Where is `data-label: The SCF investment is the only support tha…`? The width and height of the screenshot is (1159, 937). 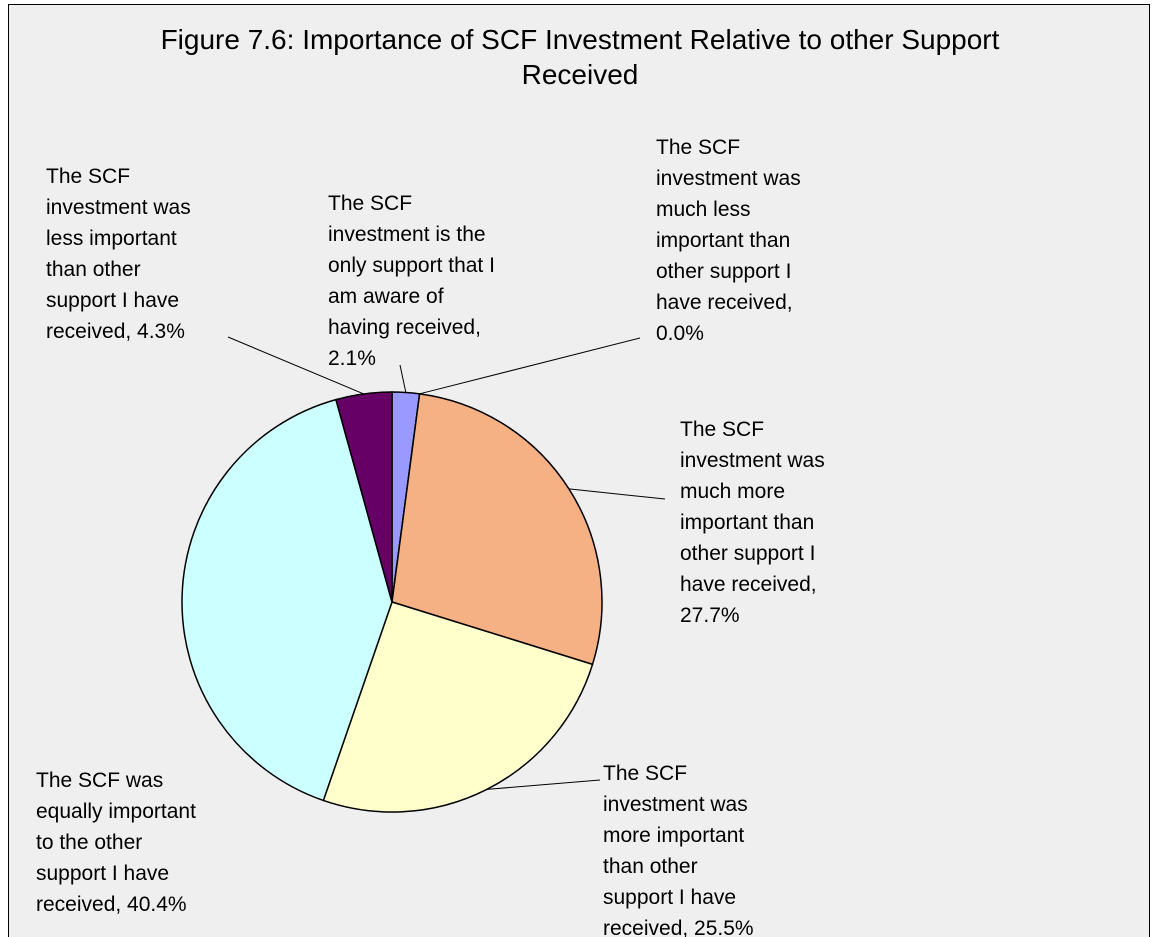 data-label: The SCF investment is the only support tha… is located at coordinates (411, 281).